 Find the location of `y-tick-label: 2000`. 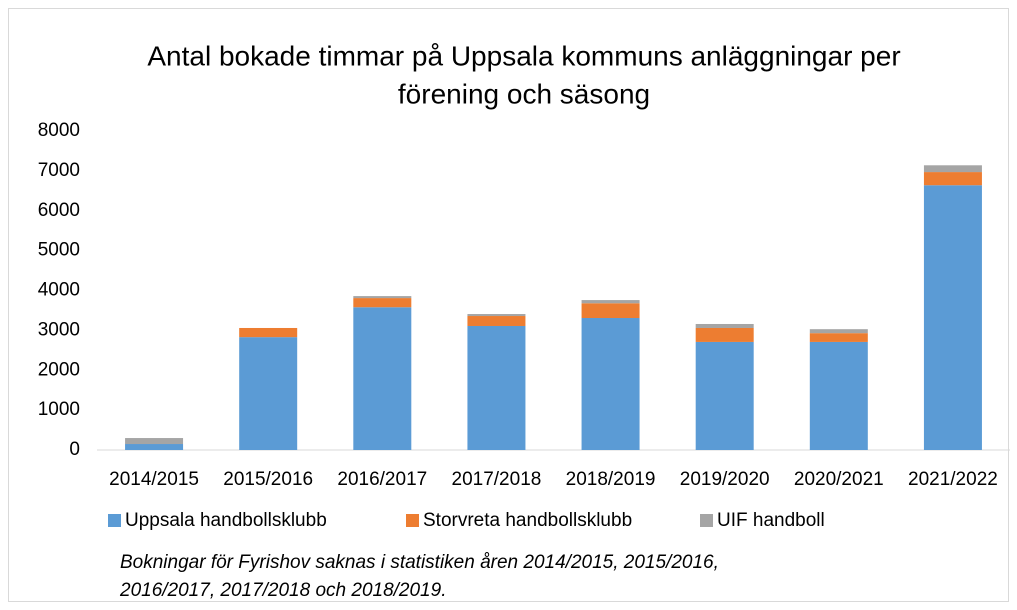

y-tick-label: 2000 is located at coordinates (59, 369).